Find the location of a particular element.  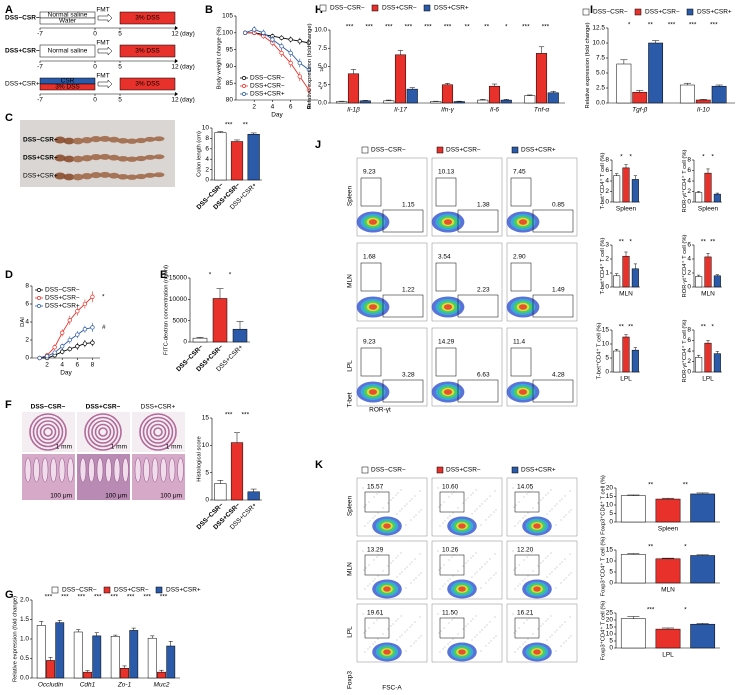

swiss-roll is located at coordinates (103, 432).